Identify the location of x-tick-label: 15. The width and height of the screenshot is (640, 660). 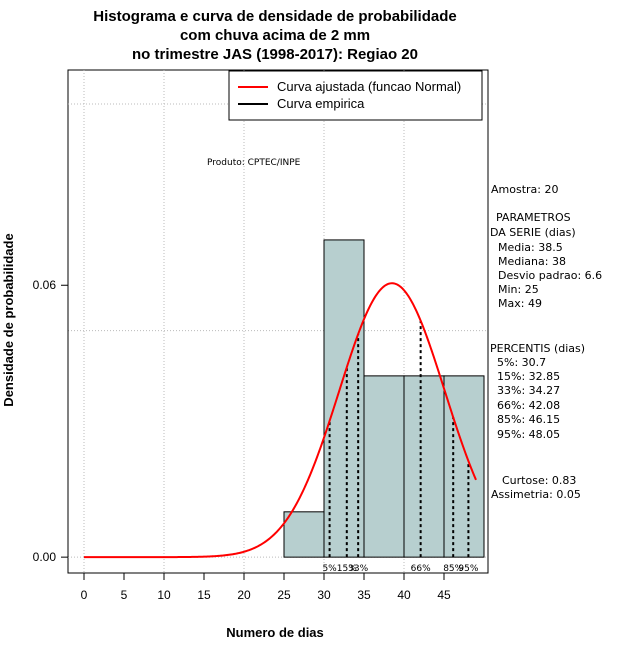
(204, 595).